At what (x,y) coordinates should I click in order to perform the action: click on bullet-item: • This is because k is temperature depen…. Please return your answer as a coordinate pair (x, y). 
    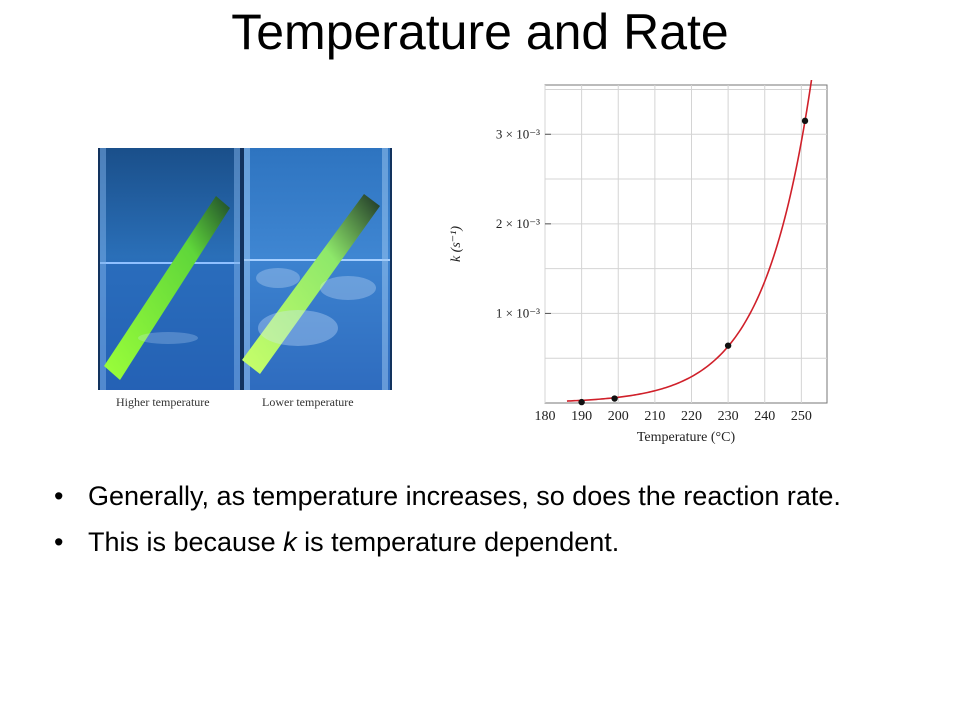
    Looking at the image, I should click on (481, 542).